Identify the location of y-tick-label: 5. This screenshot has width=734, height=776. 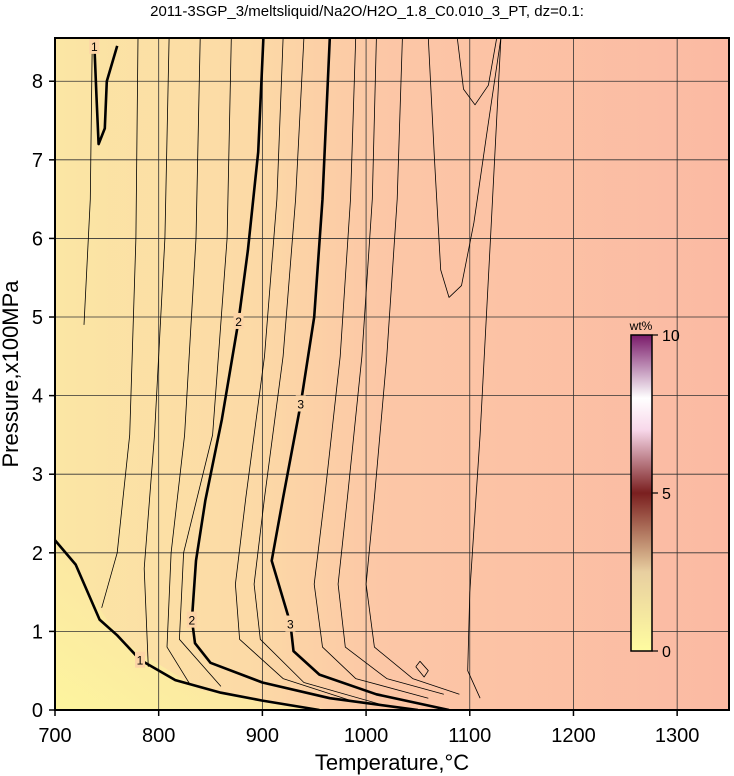
(37, 318).